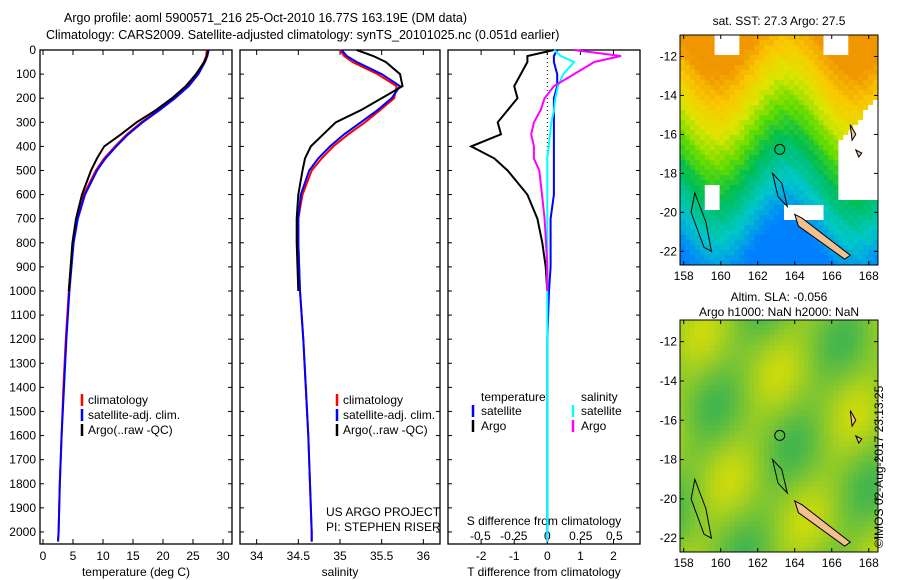 The image size is (900, 580). I want to click on y-tick-label: 300, so click(26, 122).